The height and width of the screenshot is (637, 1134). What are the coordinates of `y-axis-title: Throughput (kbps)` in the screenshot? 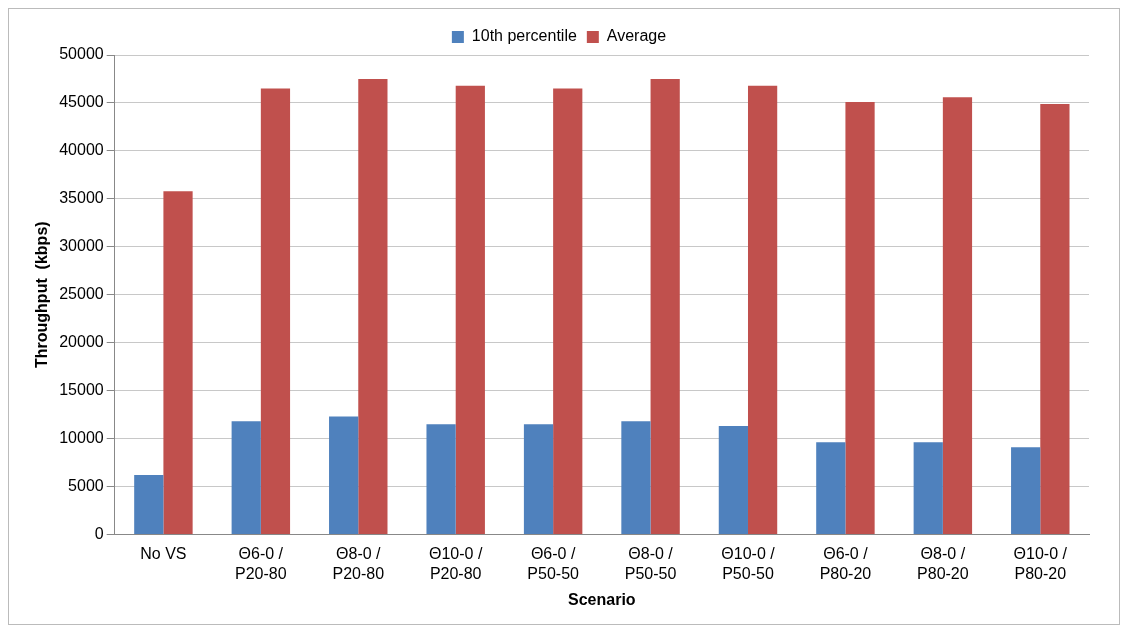 It's located at (42, 295).